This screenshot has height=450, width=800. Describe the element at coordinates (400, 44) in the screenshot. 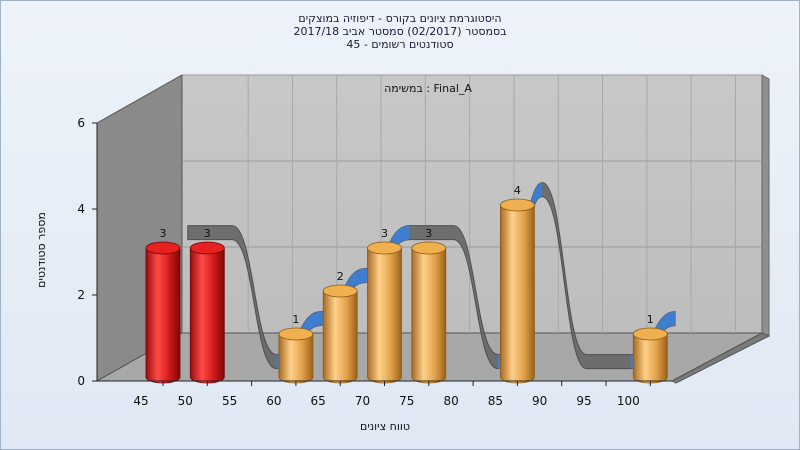

I see `chart-title-line-3: סטודנטים רשומים - 45` at that location.